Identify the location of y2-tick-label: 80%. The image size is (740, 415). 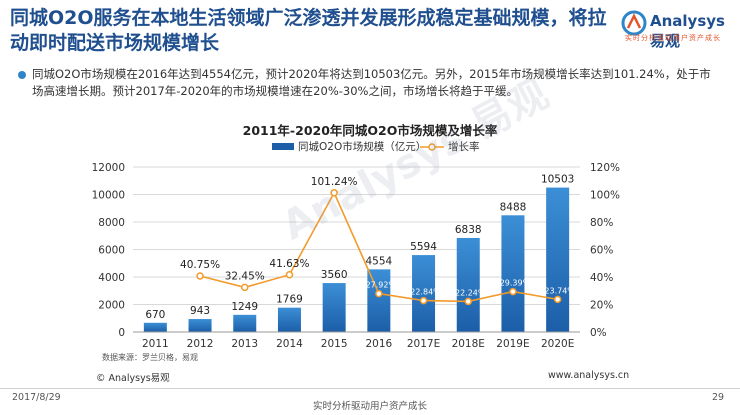
(601, 223).